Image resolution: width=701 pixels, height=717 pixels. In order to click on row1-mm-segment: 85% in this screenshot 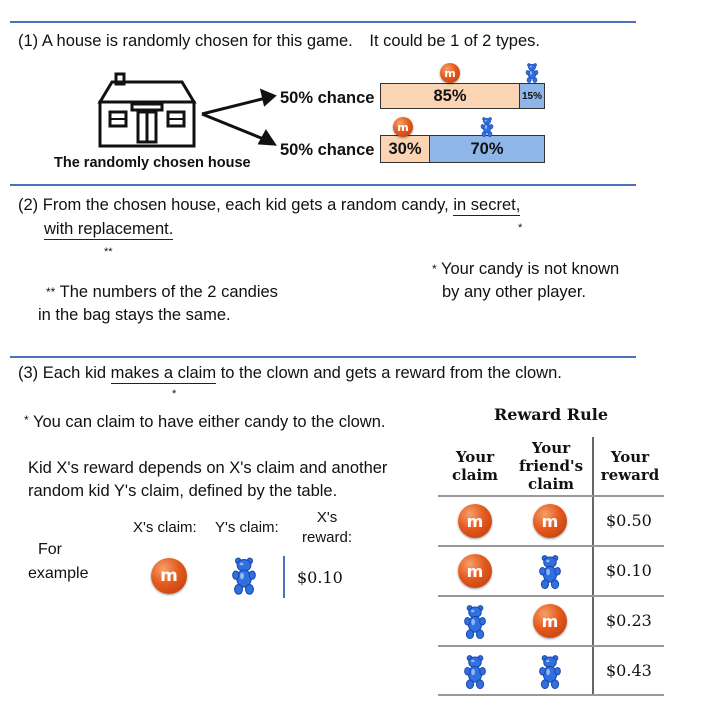, I will do `click(450, 96)`.